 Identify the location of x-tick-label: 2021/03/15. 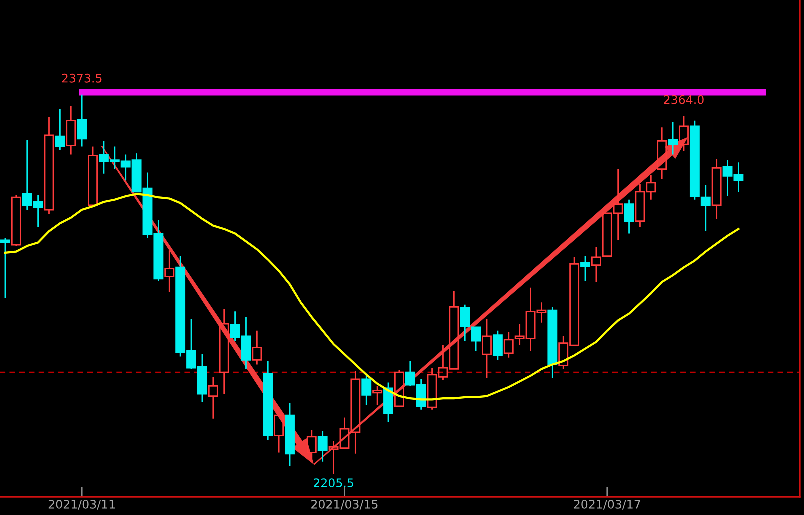
(345, 505).